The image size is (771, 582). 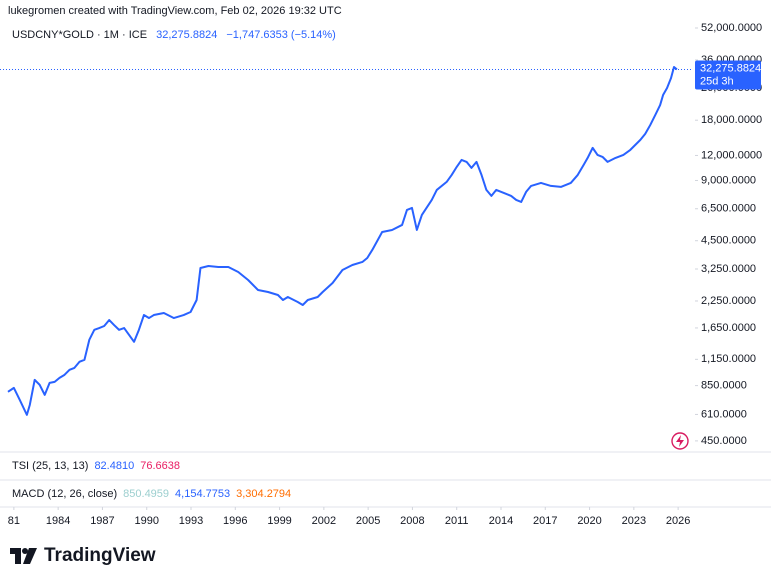 I want to click on y-tick-label: 9,000.0000, so click(x=728, y=180).